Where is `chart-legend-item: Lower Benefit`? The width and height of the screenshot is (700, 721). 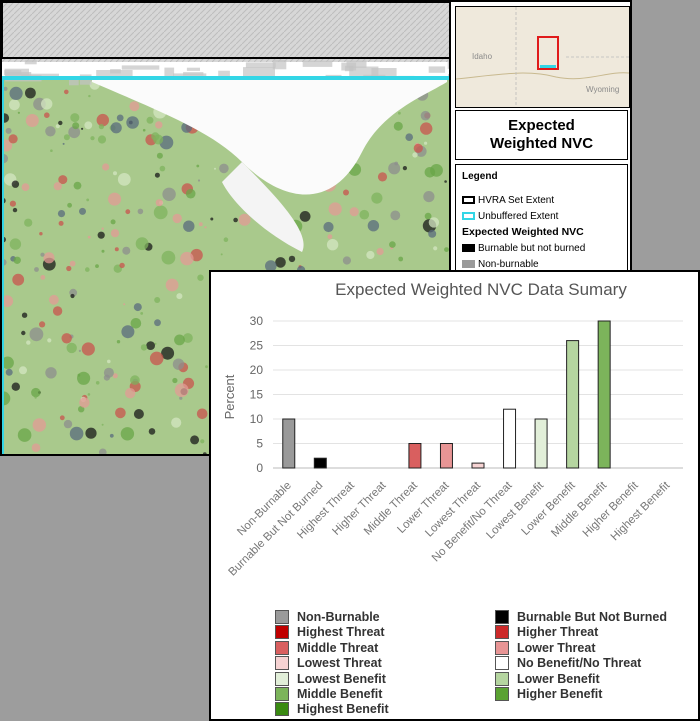
chart-legend-item: Lower Benefit is located at coordinates (547, 678).